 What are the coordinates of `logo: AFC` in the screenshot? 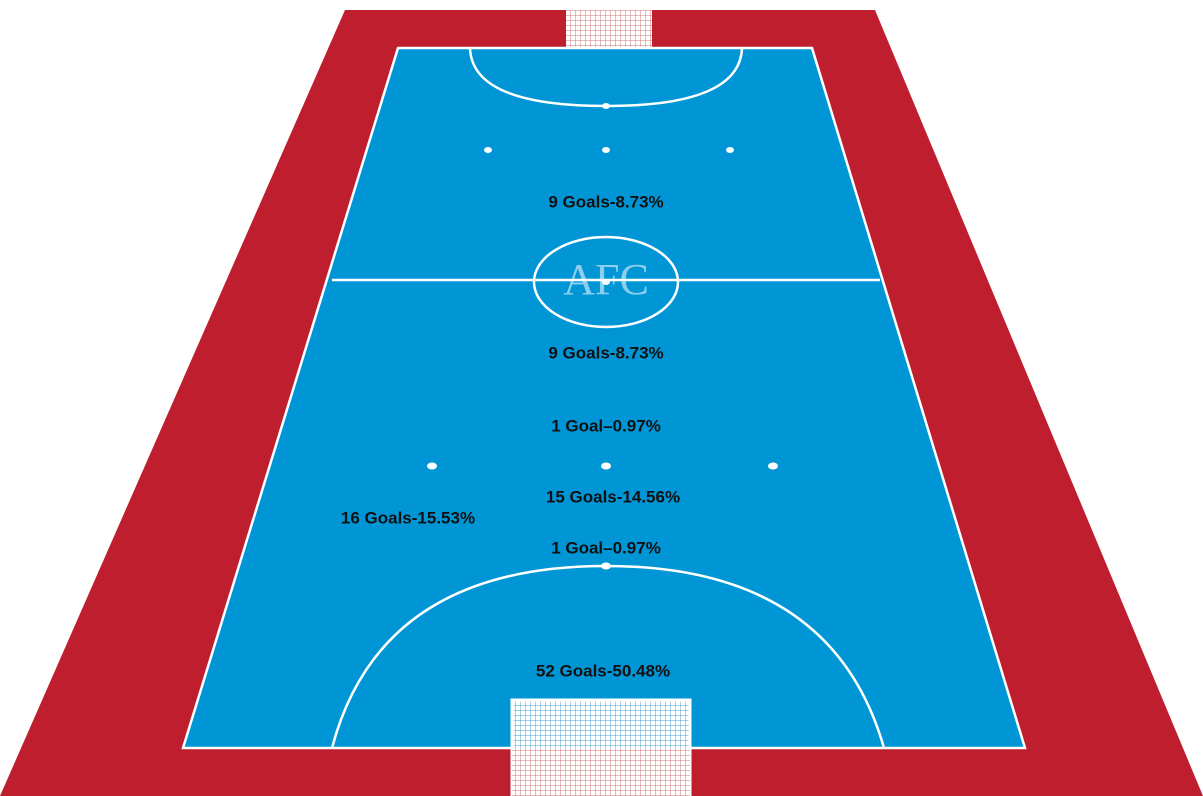 It's located at (606, 279).